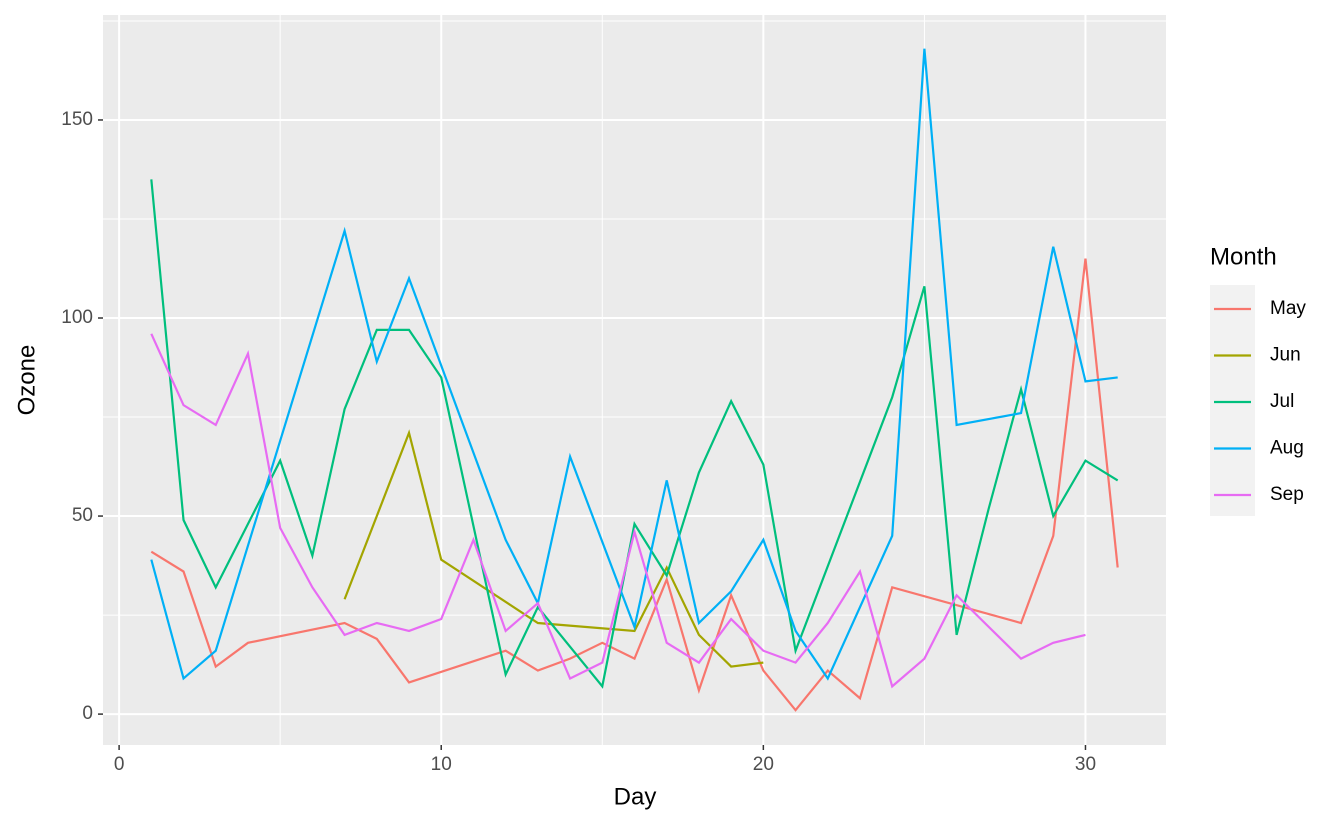  What do you see at coordinates (87, 713) in the screenshot?
I see `y-tick-label: 0` at bounding box center [87, 713].